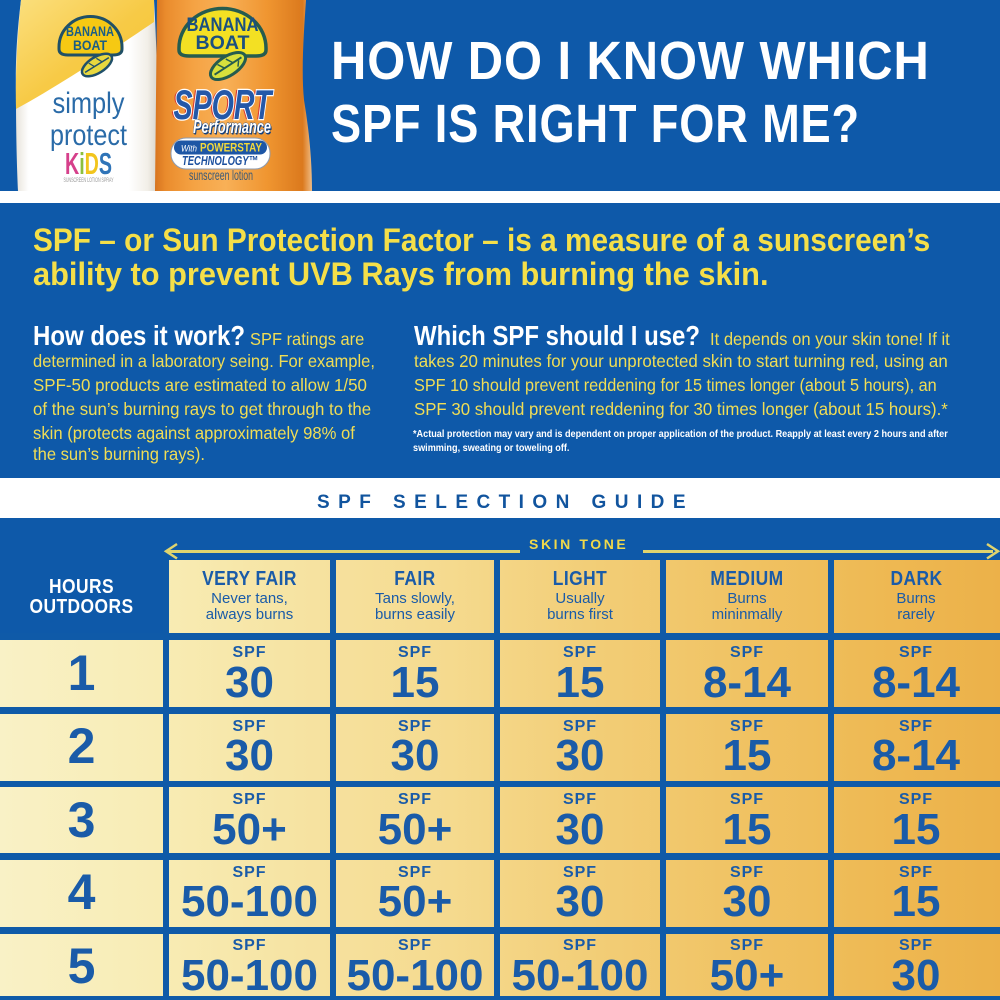 Image resolution: width=1000 pixels, height=1000 pixels. What do you see at coordinates (189, 149) in the screenshot?
I see `svg-text: With` at bounding box center [189, 149].